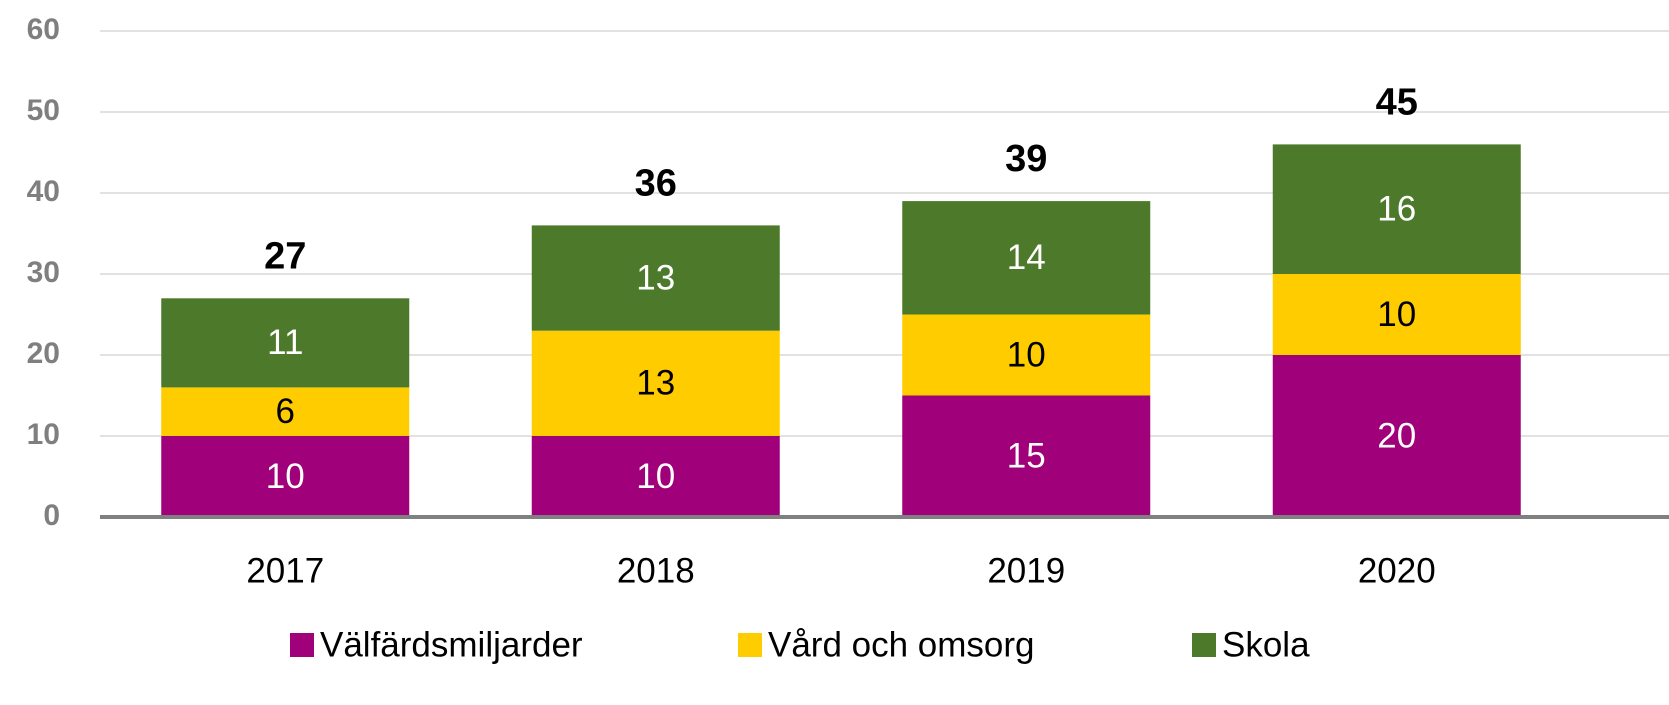 The height and width of the screenshot is (705, 1669). I want to click on x-tick-label: 2017, so click(285, 570).